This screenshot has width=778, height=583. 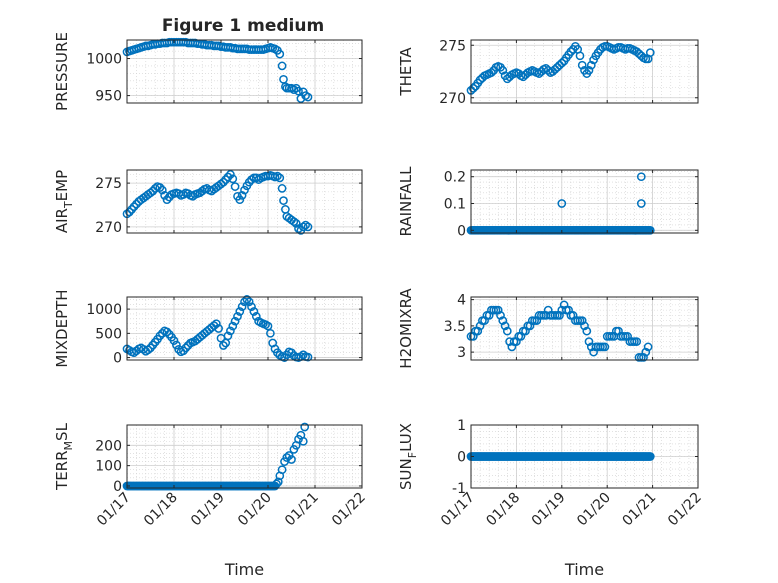 I want to click on panel-theta: 270 275 THETA, so click(x=548, y=72).